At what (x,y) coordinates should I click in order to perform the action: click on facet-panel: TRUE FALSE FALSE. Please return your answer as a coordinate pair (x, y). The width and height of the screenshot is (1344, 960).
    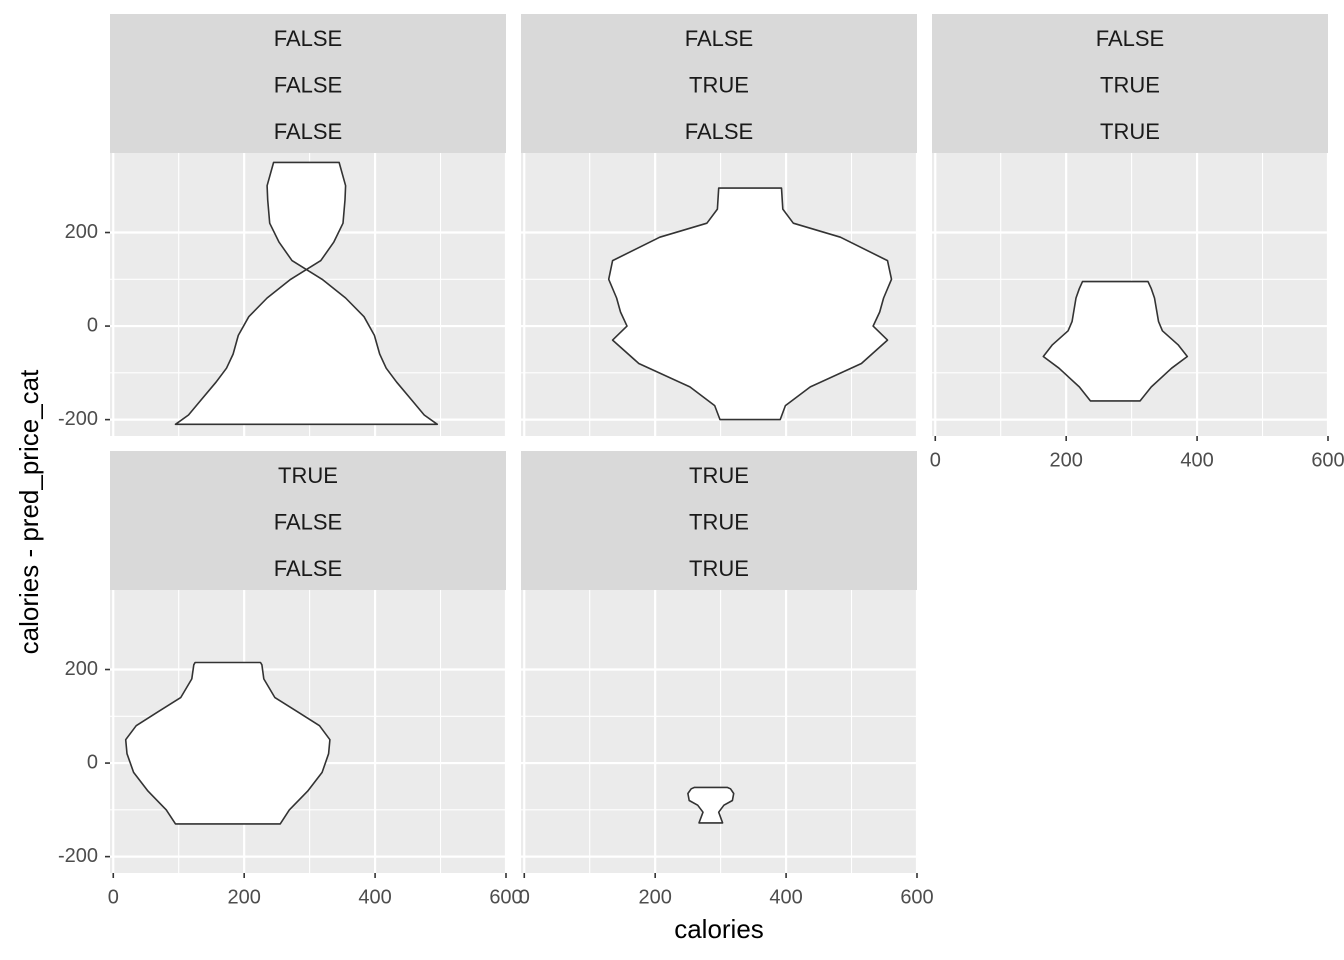
    Looking at the image, I should click on (309, 662).